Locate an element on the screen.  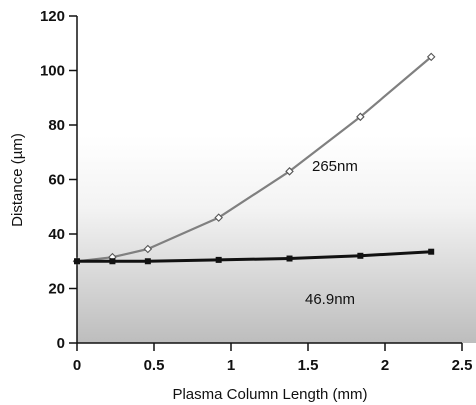
y-tick-label-120: 120 is located at coordinates (52, 16).